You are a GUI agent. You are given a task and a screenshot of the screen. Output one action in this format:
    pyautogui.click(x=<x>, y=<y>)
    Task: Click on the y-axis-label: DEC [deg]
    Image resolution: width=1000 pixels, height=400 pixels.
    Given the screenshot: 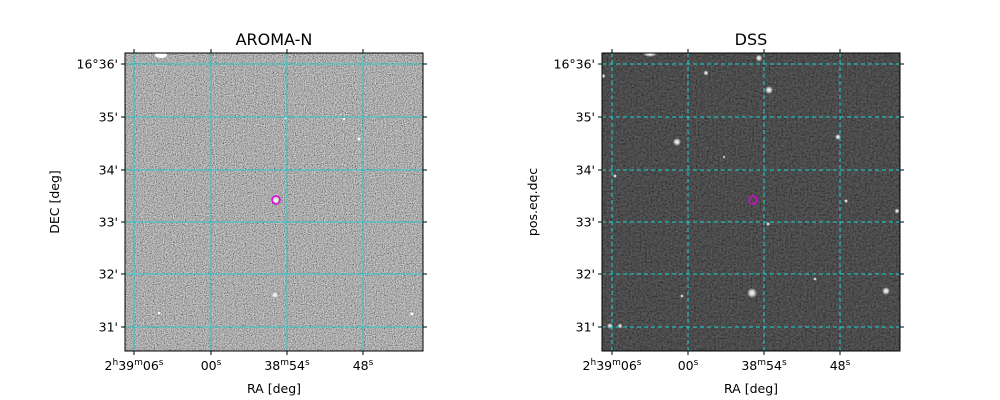 What is the action you would take?
    pyautogui.click(x=54, y=202)
    